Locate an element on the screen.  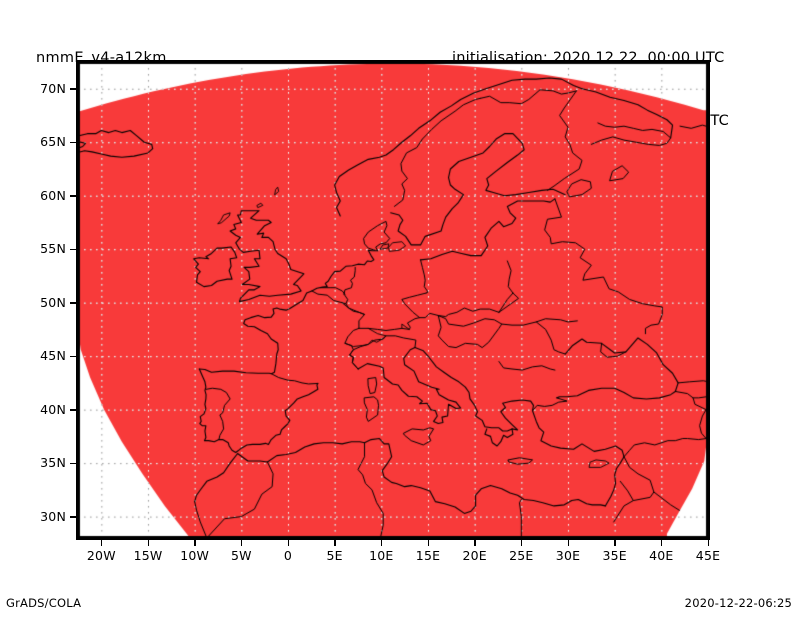
y-axis-tick-label: 55N is located at coordinates (53, 249).